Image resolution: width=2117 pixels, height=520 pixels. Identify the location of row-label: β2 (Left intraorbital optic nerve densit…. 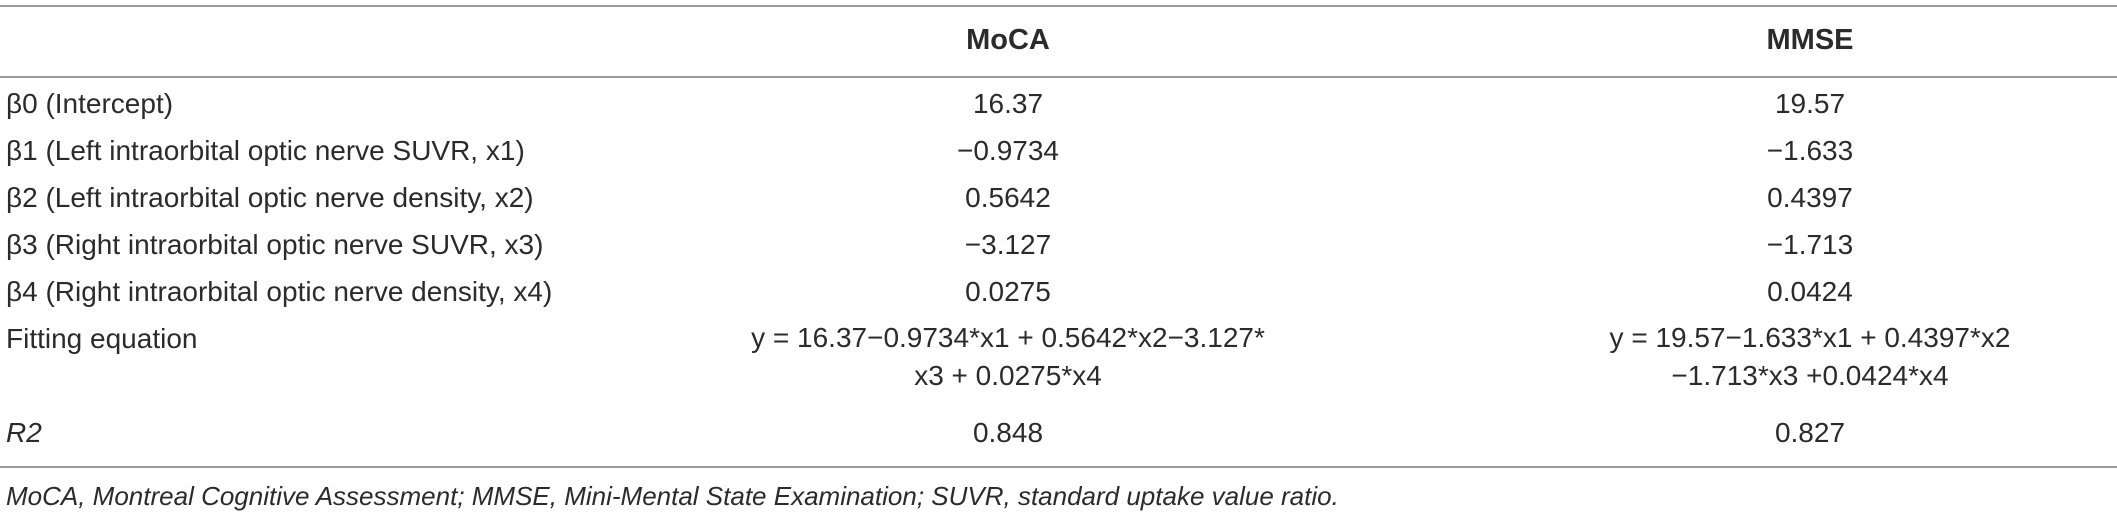
(270, 197).